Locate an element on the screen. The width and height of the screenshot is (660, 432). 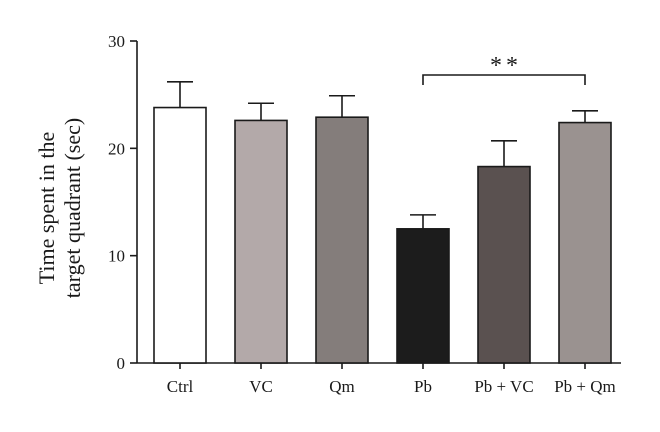
bar-pb-vc is located at coordinates (504, 264).